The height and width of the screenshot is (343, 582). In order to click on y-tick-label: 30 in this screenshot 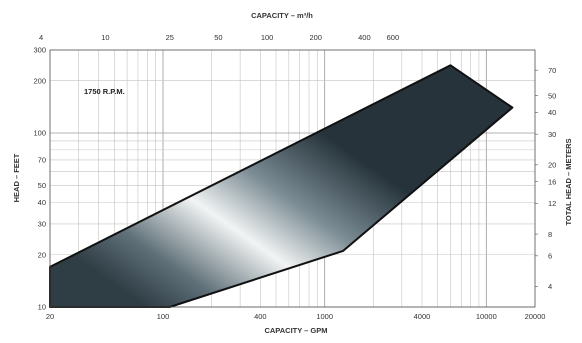, I will do `click(42, 224)`.